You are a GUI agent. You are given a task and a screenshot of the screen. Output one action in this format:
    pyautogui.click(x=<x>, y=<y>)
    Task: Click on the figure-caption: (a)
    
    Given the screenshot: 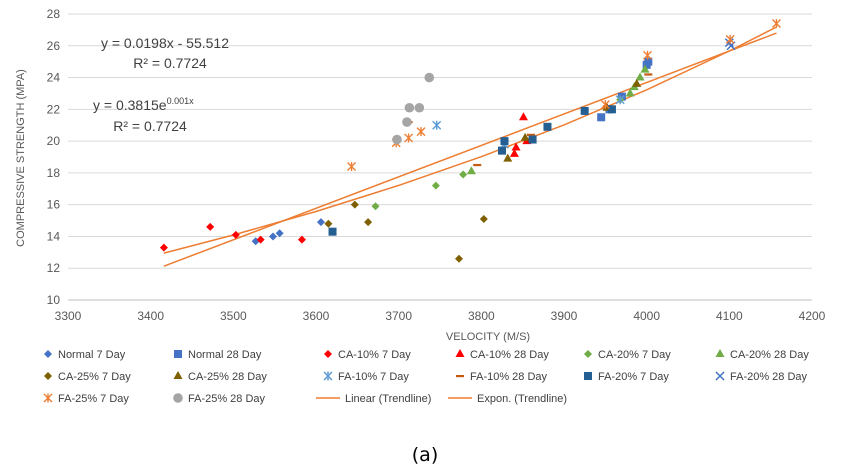 What is the action you would take?
    pyautogui.click(x=425, y=455)
    